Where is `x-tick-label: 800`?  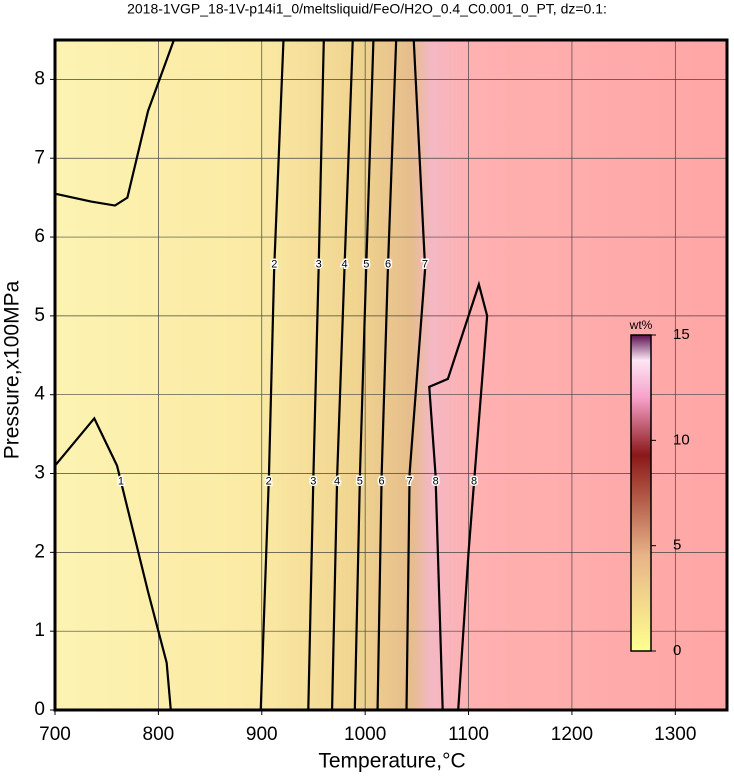
x-tick-label: 800 is located at coordinates (159, 734).